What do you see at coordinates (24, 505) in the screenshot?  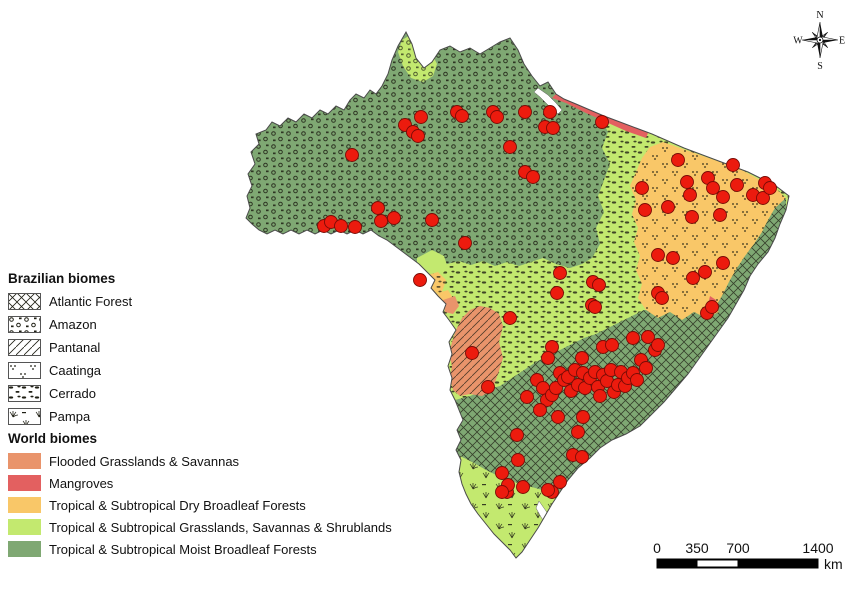 I see `dry-broadleaf-color-swatch` at bounding box center [24, 505].